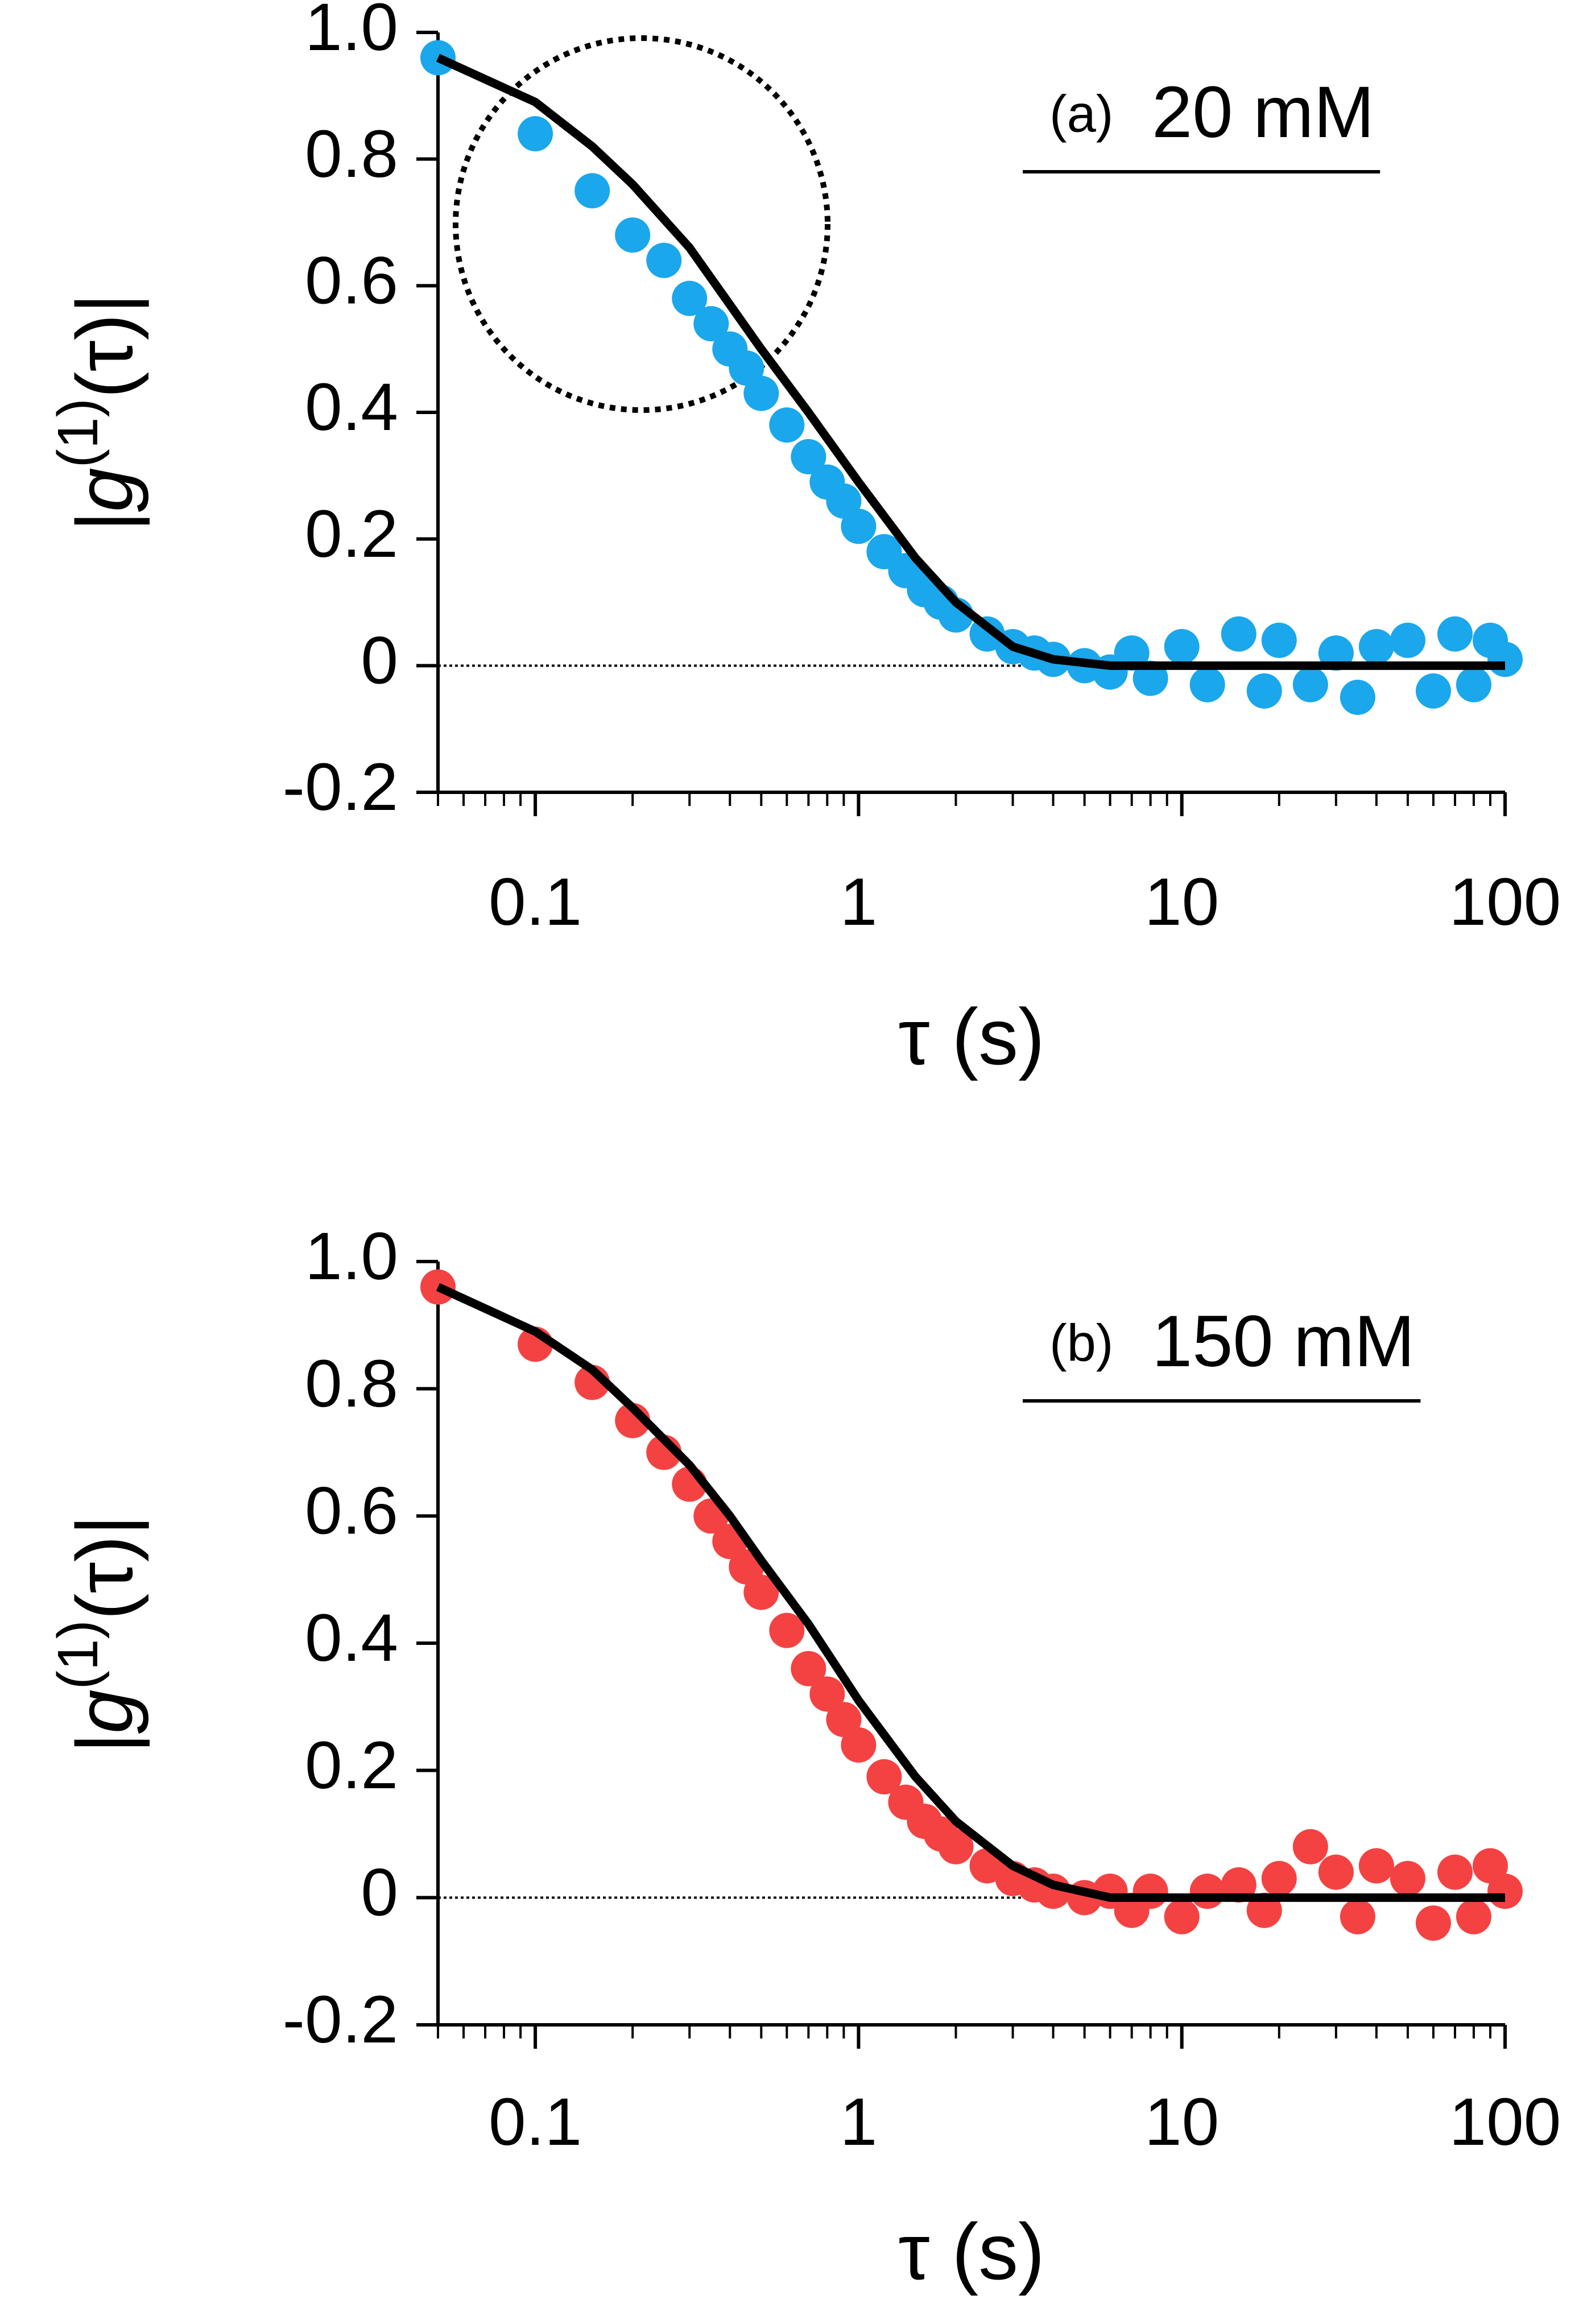 This screenshot has height=2324, width=1583. I want to click on annotation: 150 mM, so click(1283, 1342).